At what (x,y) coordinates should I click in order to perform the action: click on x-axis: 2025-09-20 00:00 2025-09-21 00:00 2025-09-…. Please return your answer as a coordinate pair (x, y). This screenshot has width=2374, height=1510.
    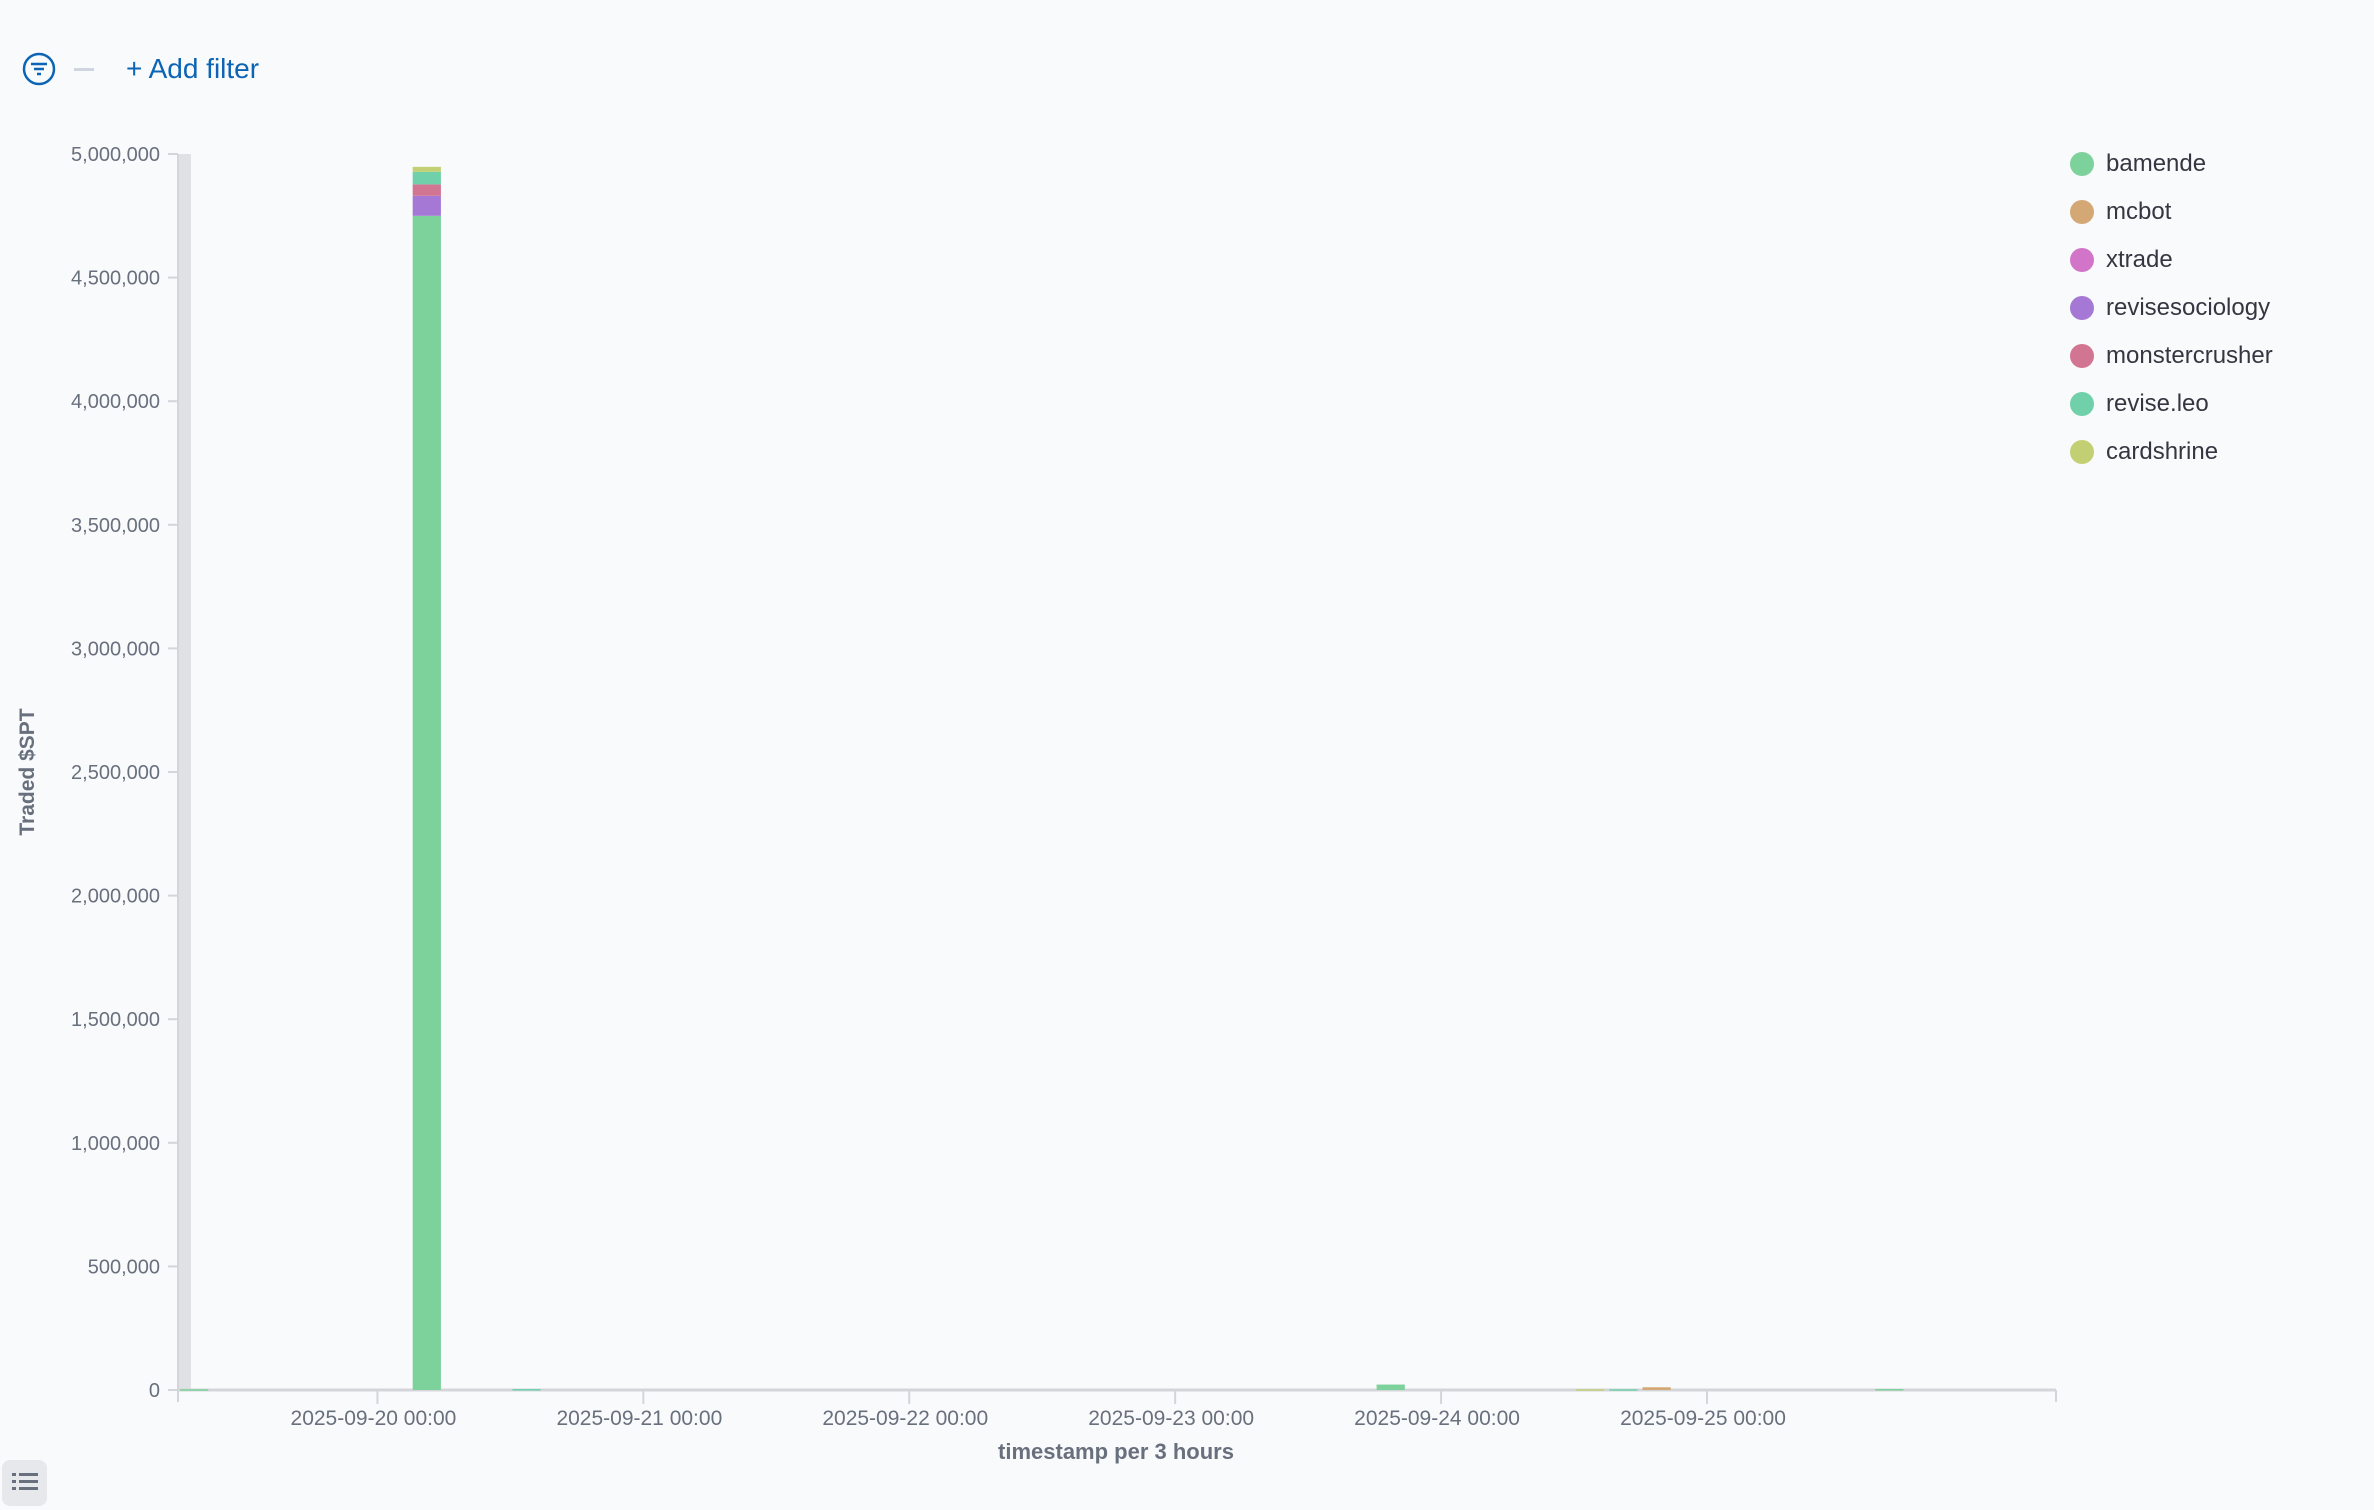
    Looking at the image, I should click on (1117, 1409).